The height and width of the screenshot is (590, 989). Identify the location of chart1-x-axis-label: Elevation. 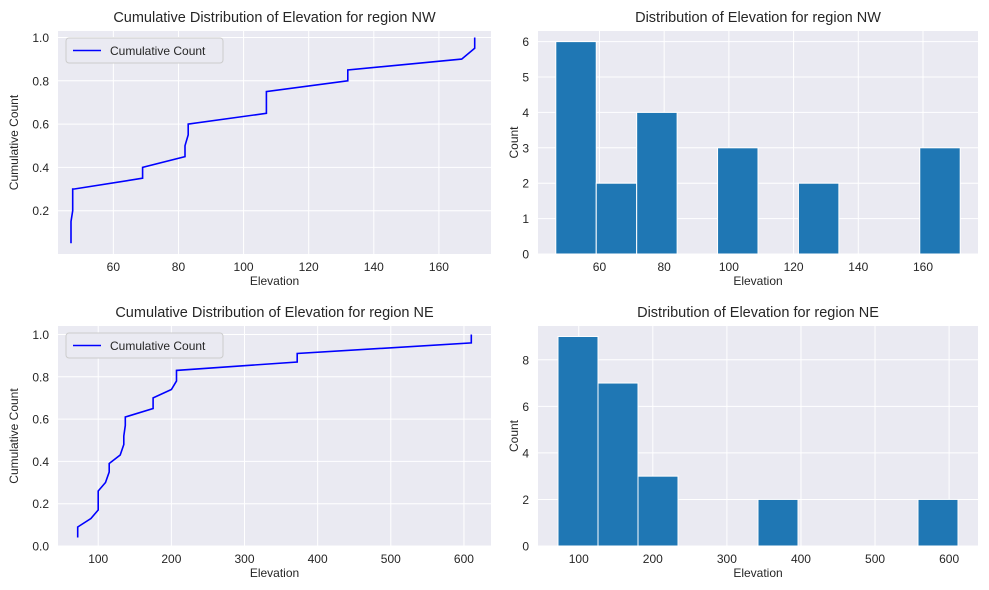
(274, 281).